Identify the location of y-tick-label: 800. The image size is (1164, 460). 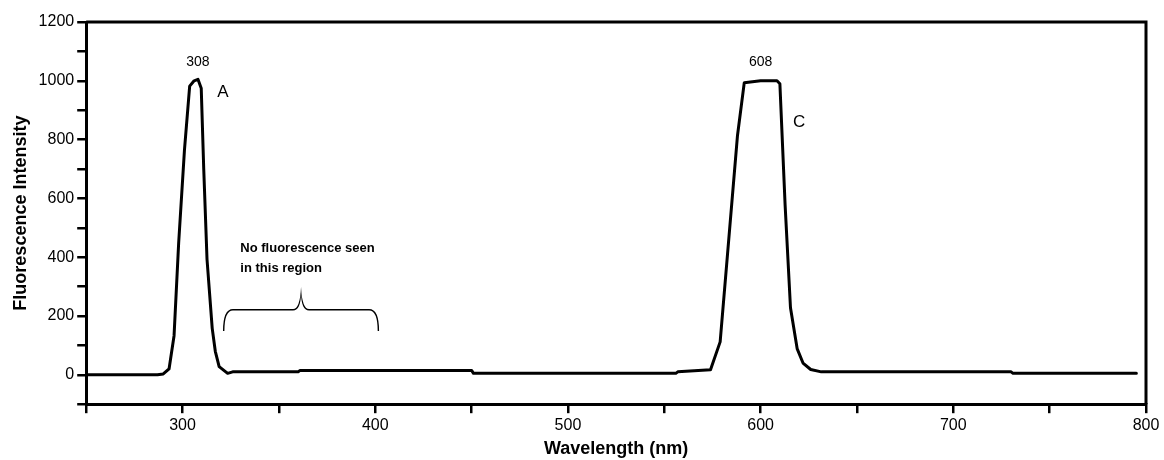
(61, 139).